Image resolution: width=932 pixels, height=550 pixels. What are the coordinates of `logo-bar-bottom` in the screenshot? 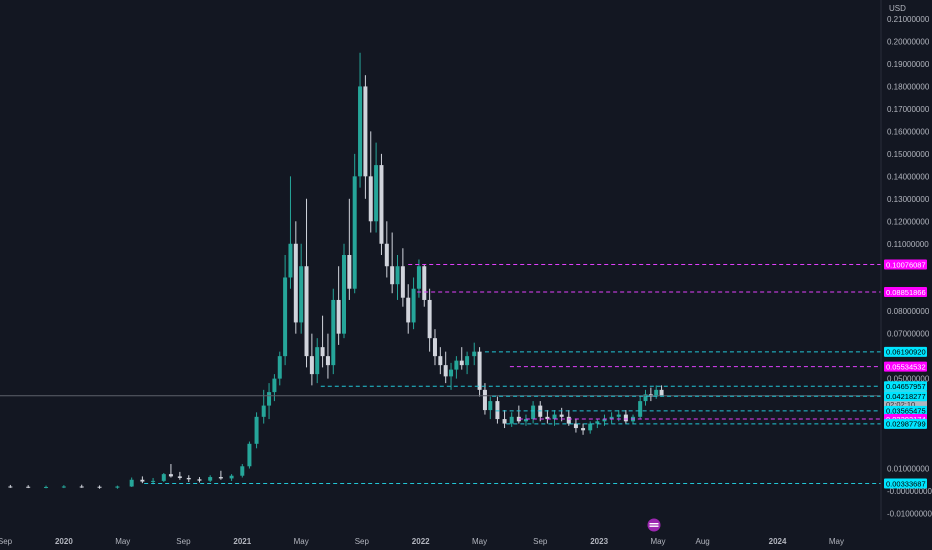 It's located at (654, 526).